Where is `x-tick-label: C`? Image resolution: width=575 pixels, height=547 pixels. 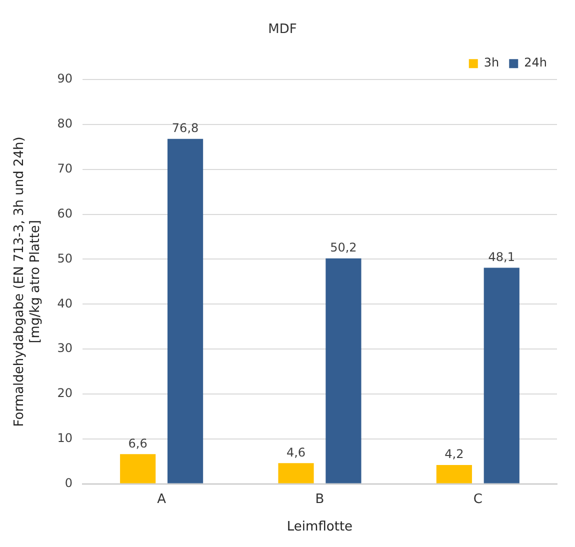 x-tick-label: C is located at coordinates (477, 499).